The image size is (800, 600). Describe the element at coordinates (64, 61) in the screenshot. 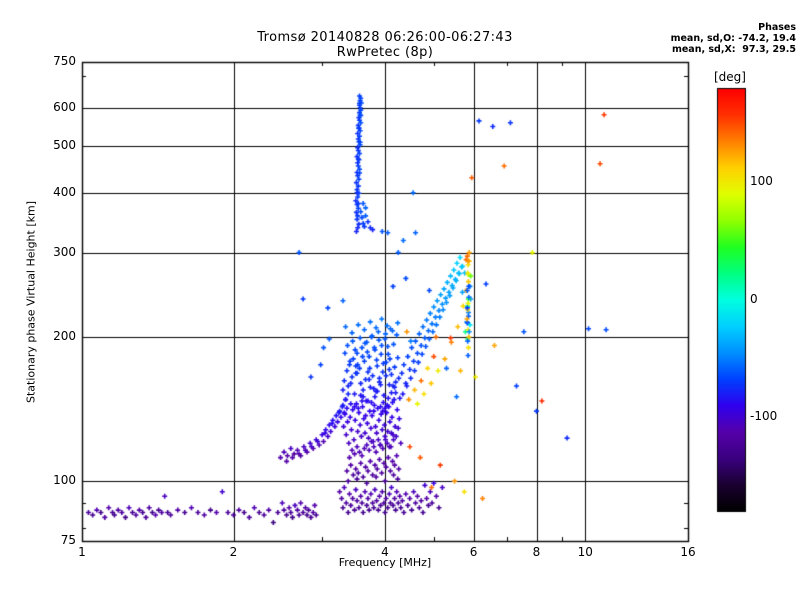

I see `y-tick-label: 750` at that location.